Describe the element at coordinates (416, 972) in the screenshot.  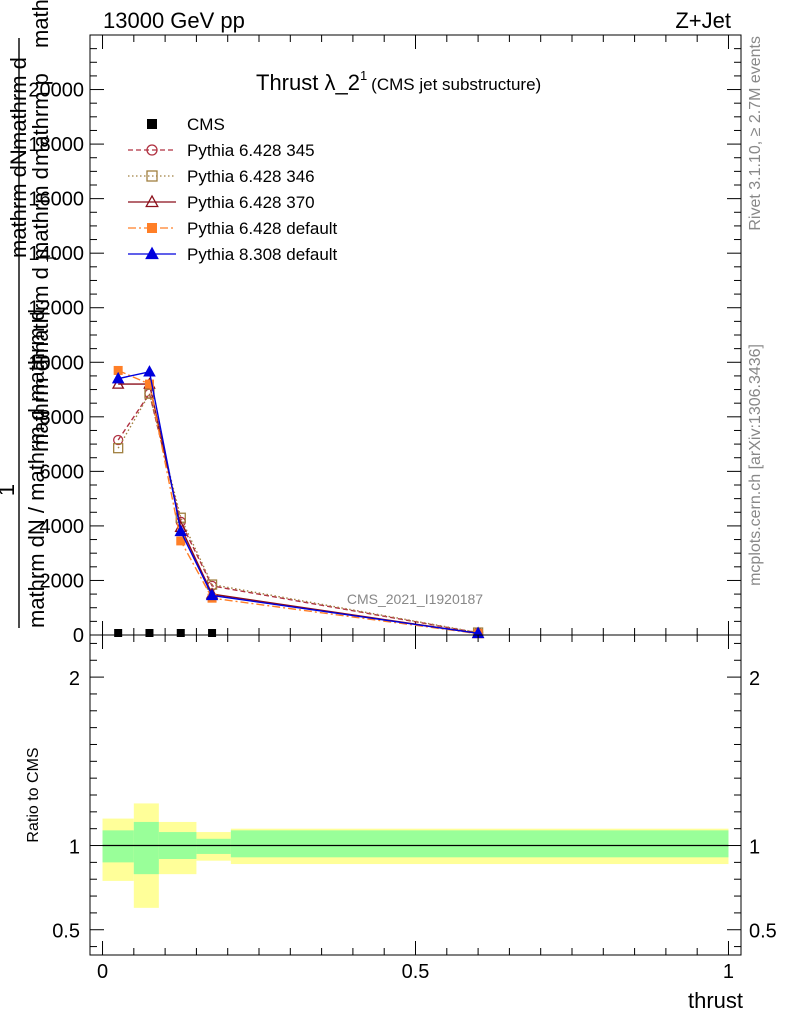
I see `x-tick-label: 0.5` at that location.